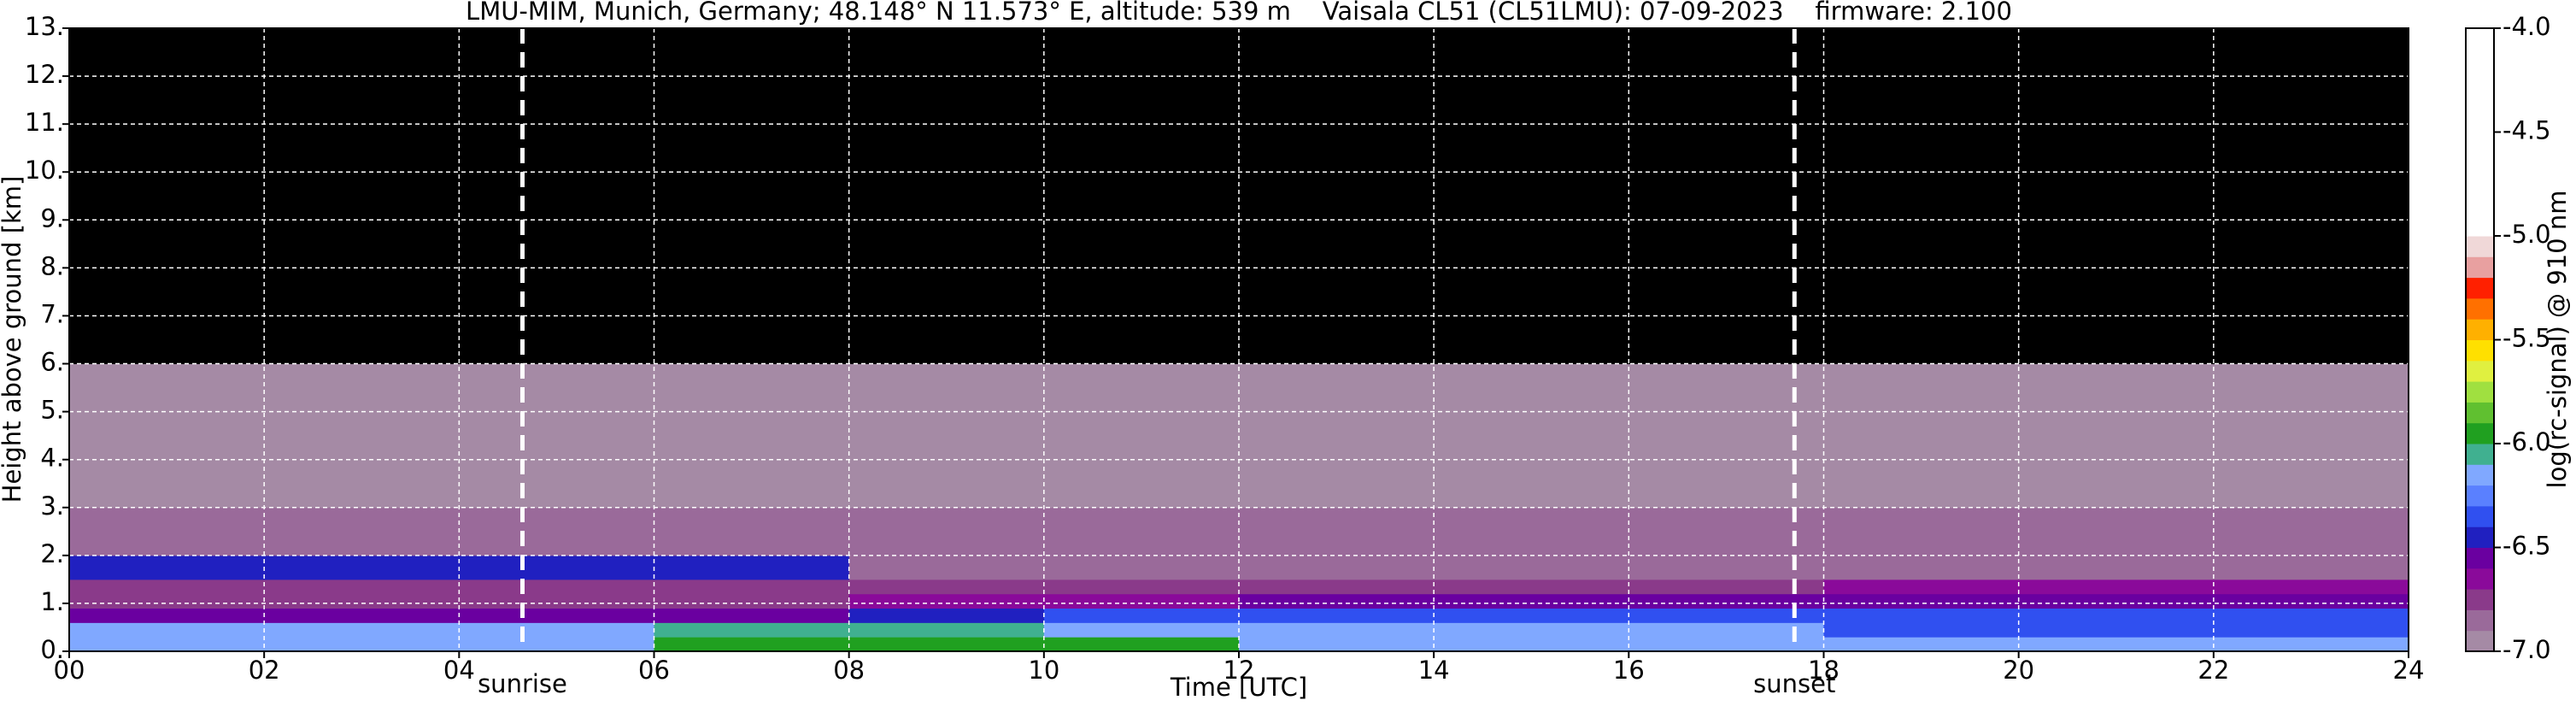 This screenshot has height=706, width=2576. Describe the element at coordinates (13, 339) in the screenshot. I see `y-axis-label: Height above ground [km]` at that location.